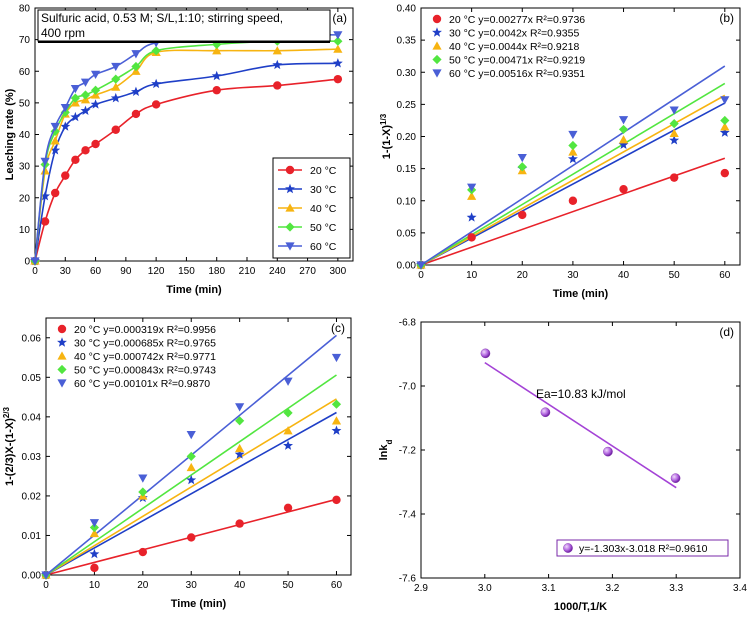  Describe the element at coordinates (32, 417) in the screenshot. I see `y-tick-label-c: 0.04` at that location.